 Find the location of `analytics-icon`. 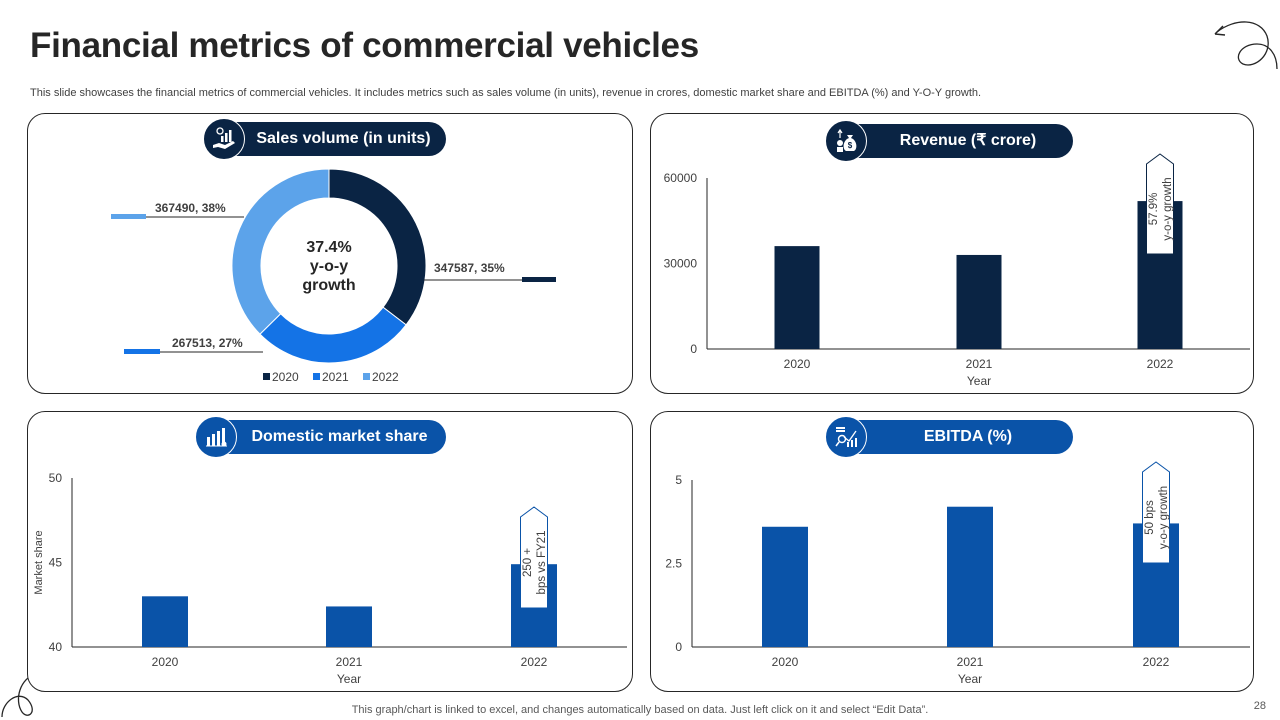

analytics-icon is located at coordinates (846, 437).